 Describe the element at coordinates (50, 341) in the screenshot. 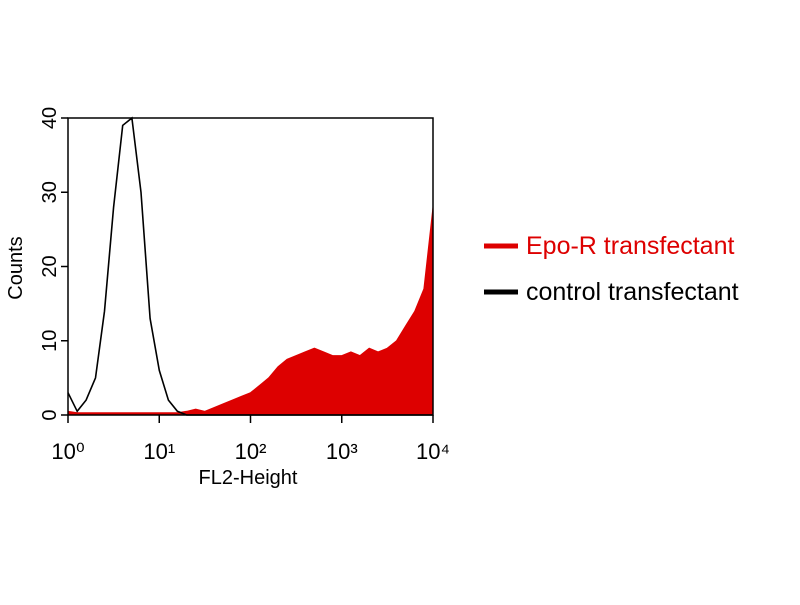

I see `y-tick-label: 10` at that location.